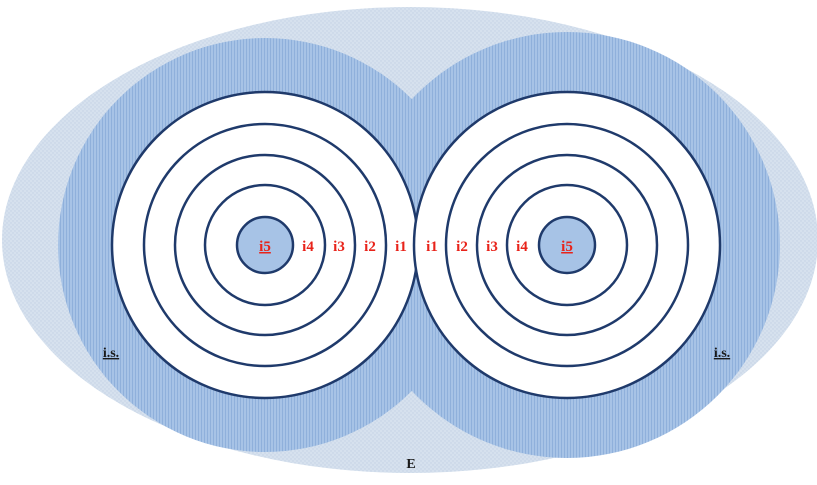 Image resolution: width=817 pixels, height=485 pixels. I want to click on left-core, so click(265, 245).